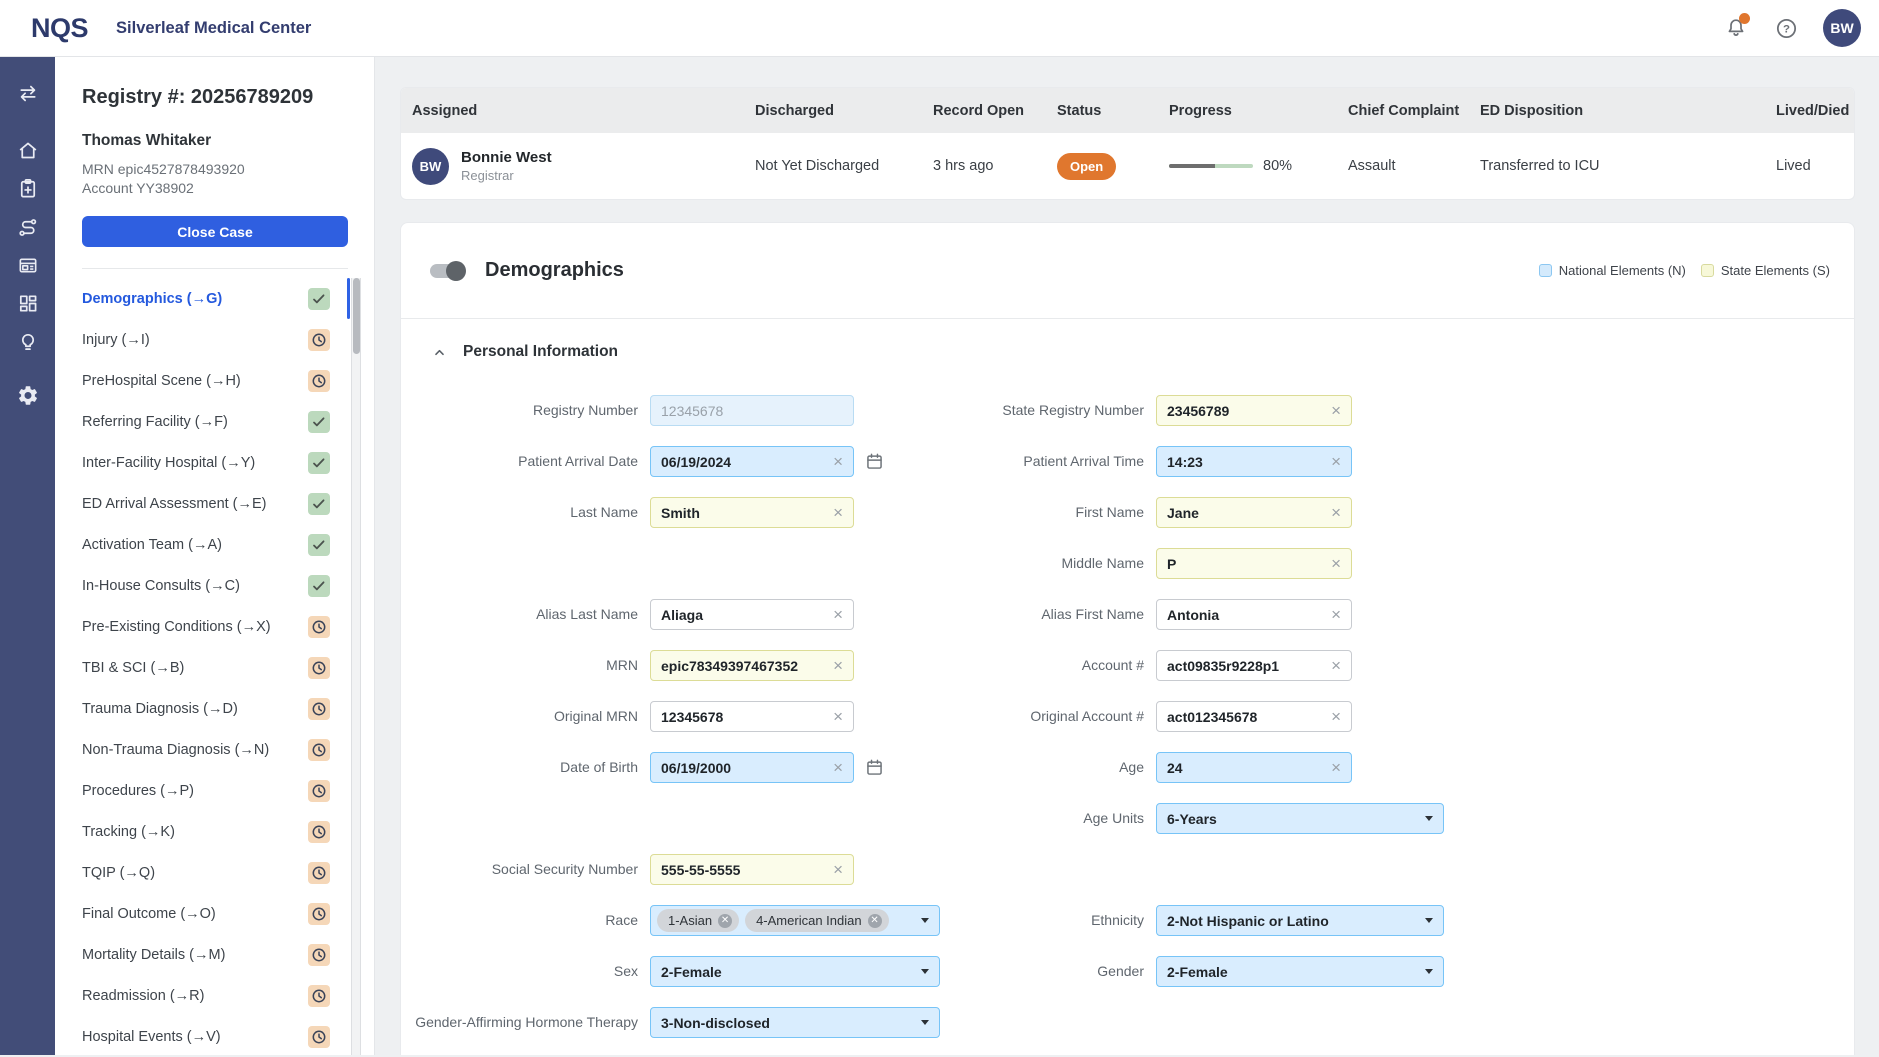 The image size is (1879, 1057). I want to click on gender-select: 2-Female, so click(1300, 971).